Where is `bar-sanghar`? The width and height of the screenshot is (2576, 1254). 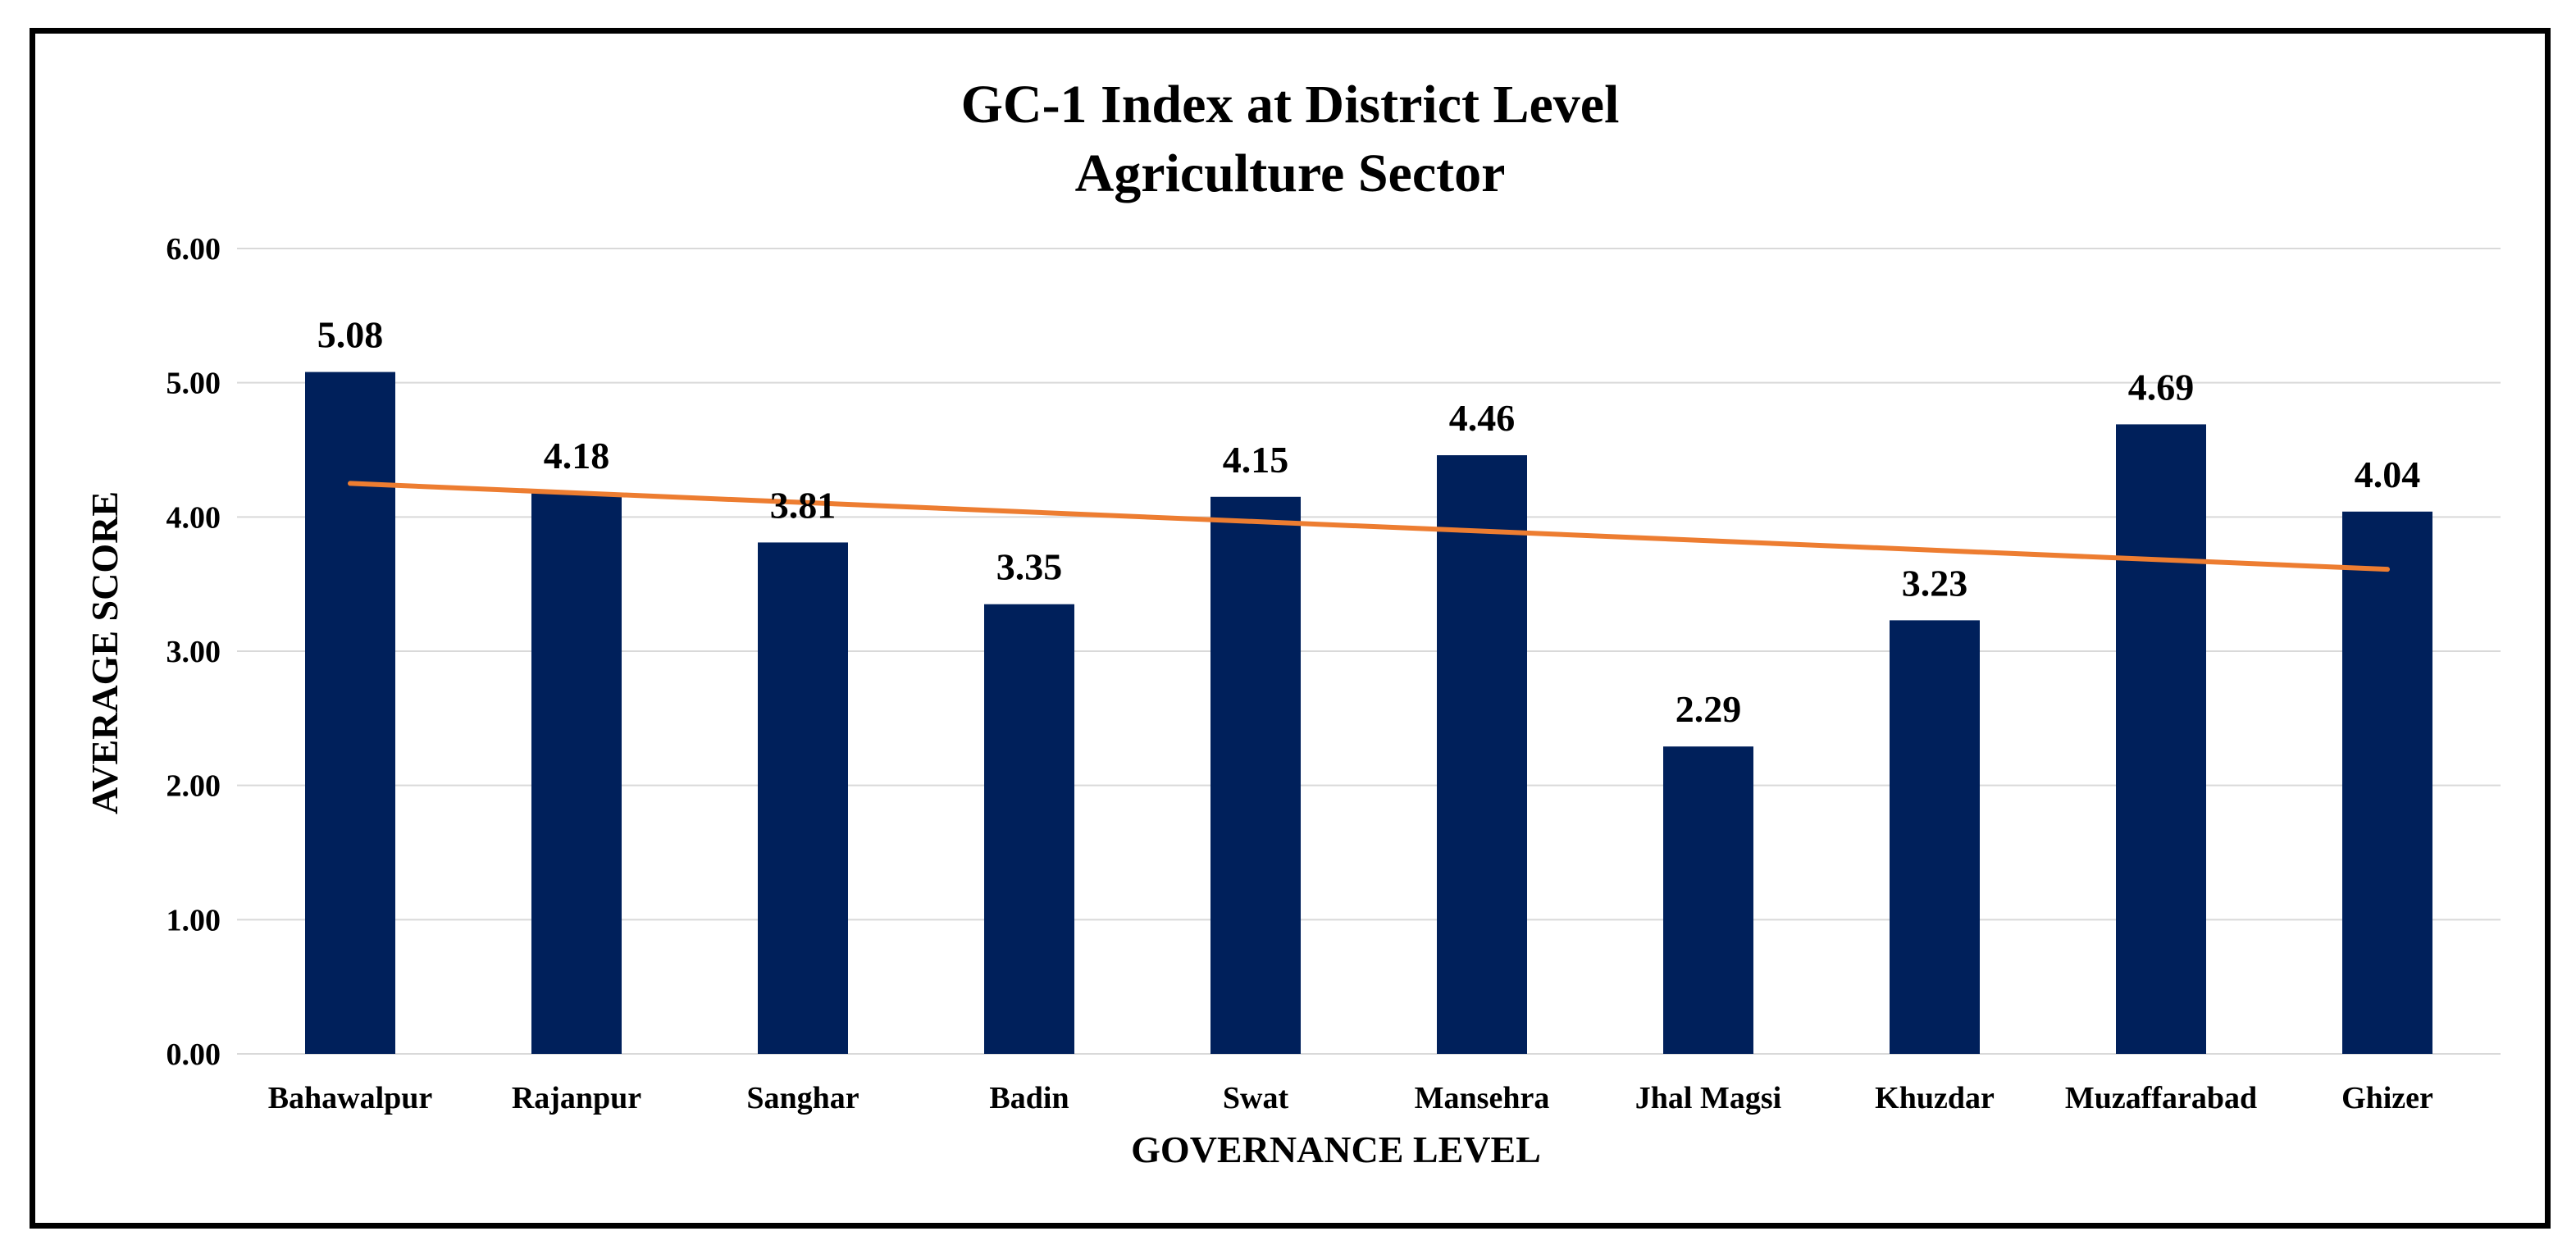 bar-sanghar is located at coordinates (803, 798).